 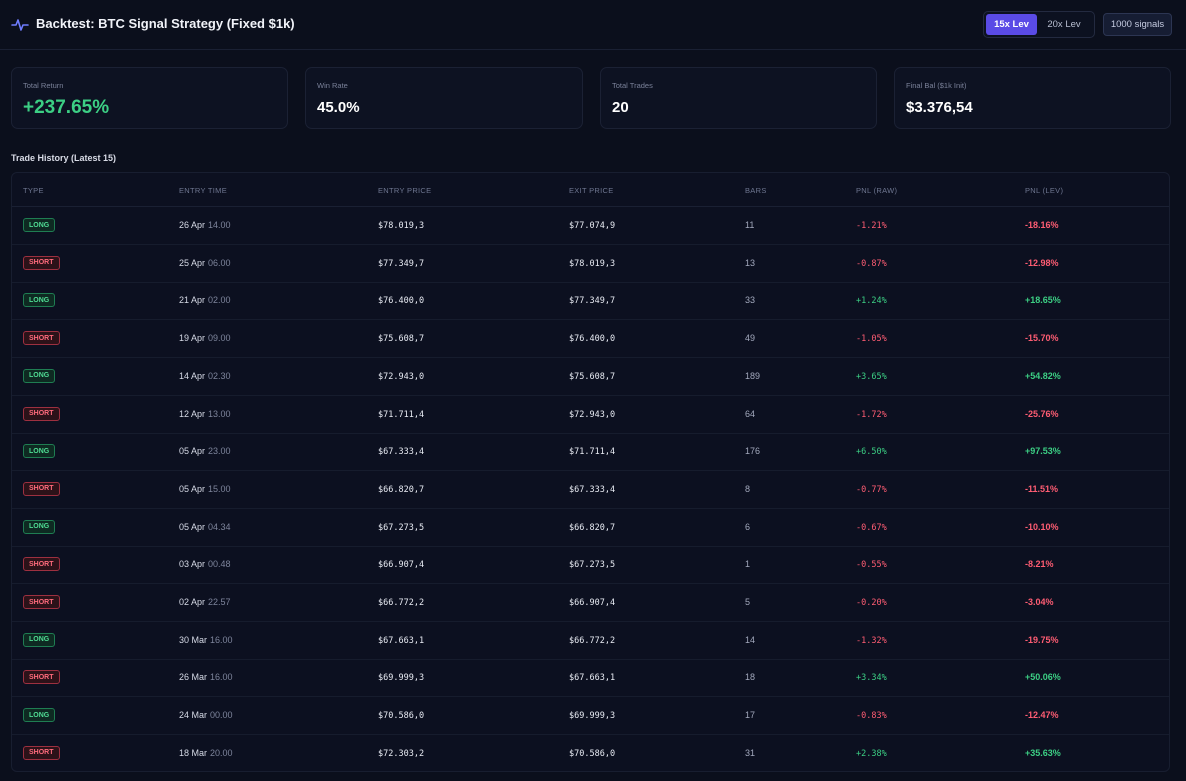 I want to click on bars-cell: 13, so click(x=750, y=262).